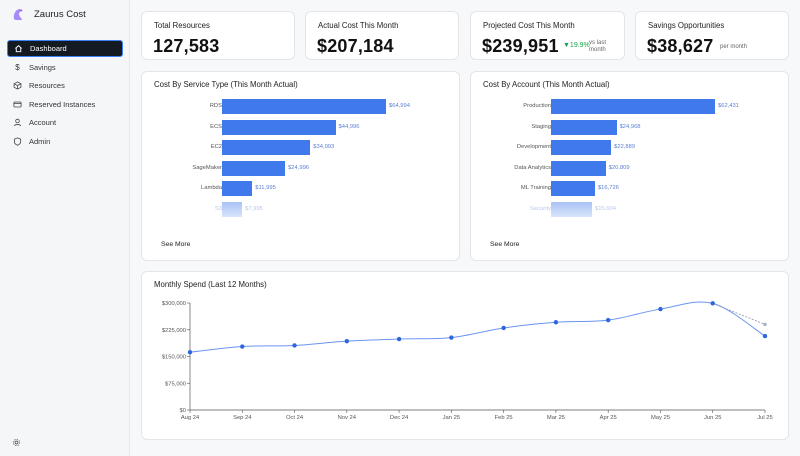 The width and height of the screenshot is (800, 456). Describe the element at coordinates (625, 147) in the screenshot. I see `bar-value-label: $22,889` at that location.